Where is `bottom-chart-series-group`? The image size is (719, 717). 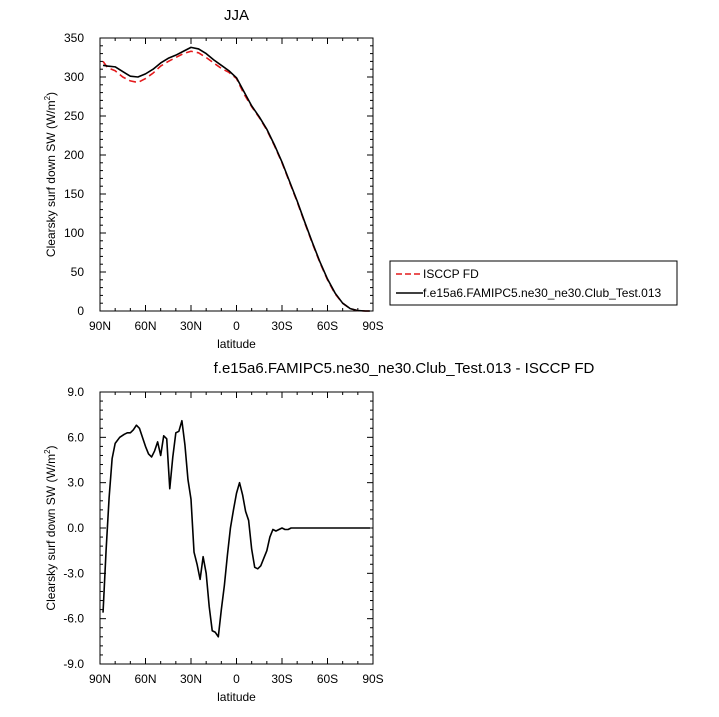
bottom-chart-series-group is located at coordinates (236, 528).